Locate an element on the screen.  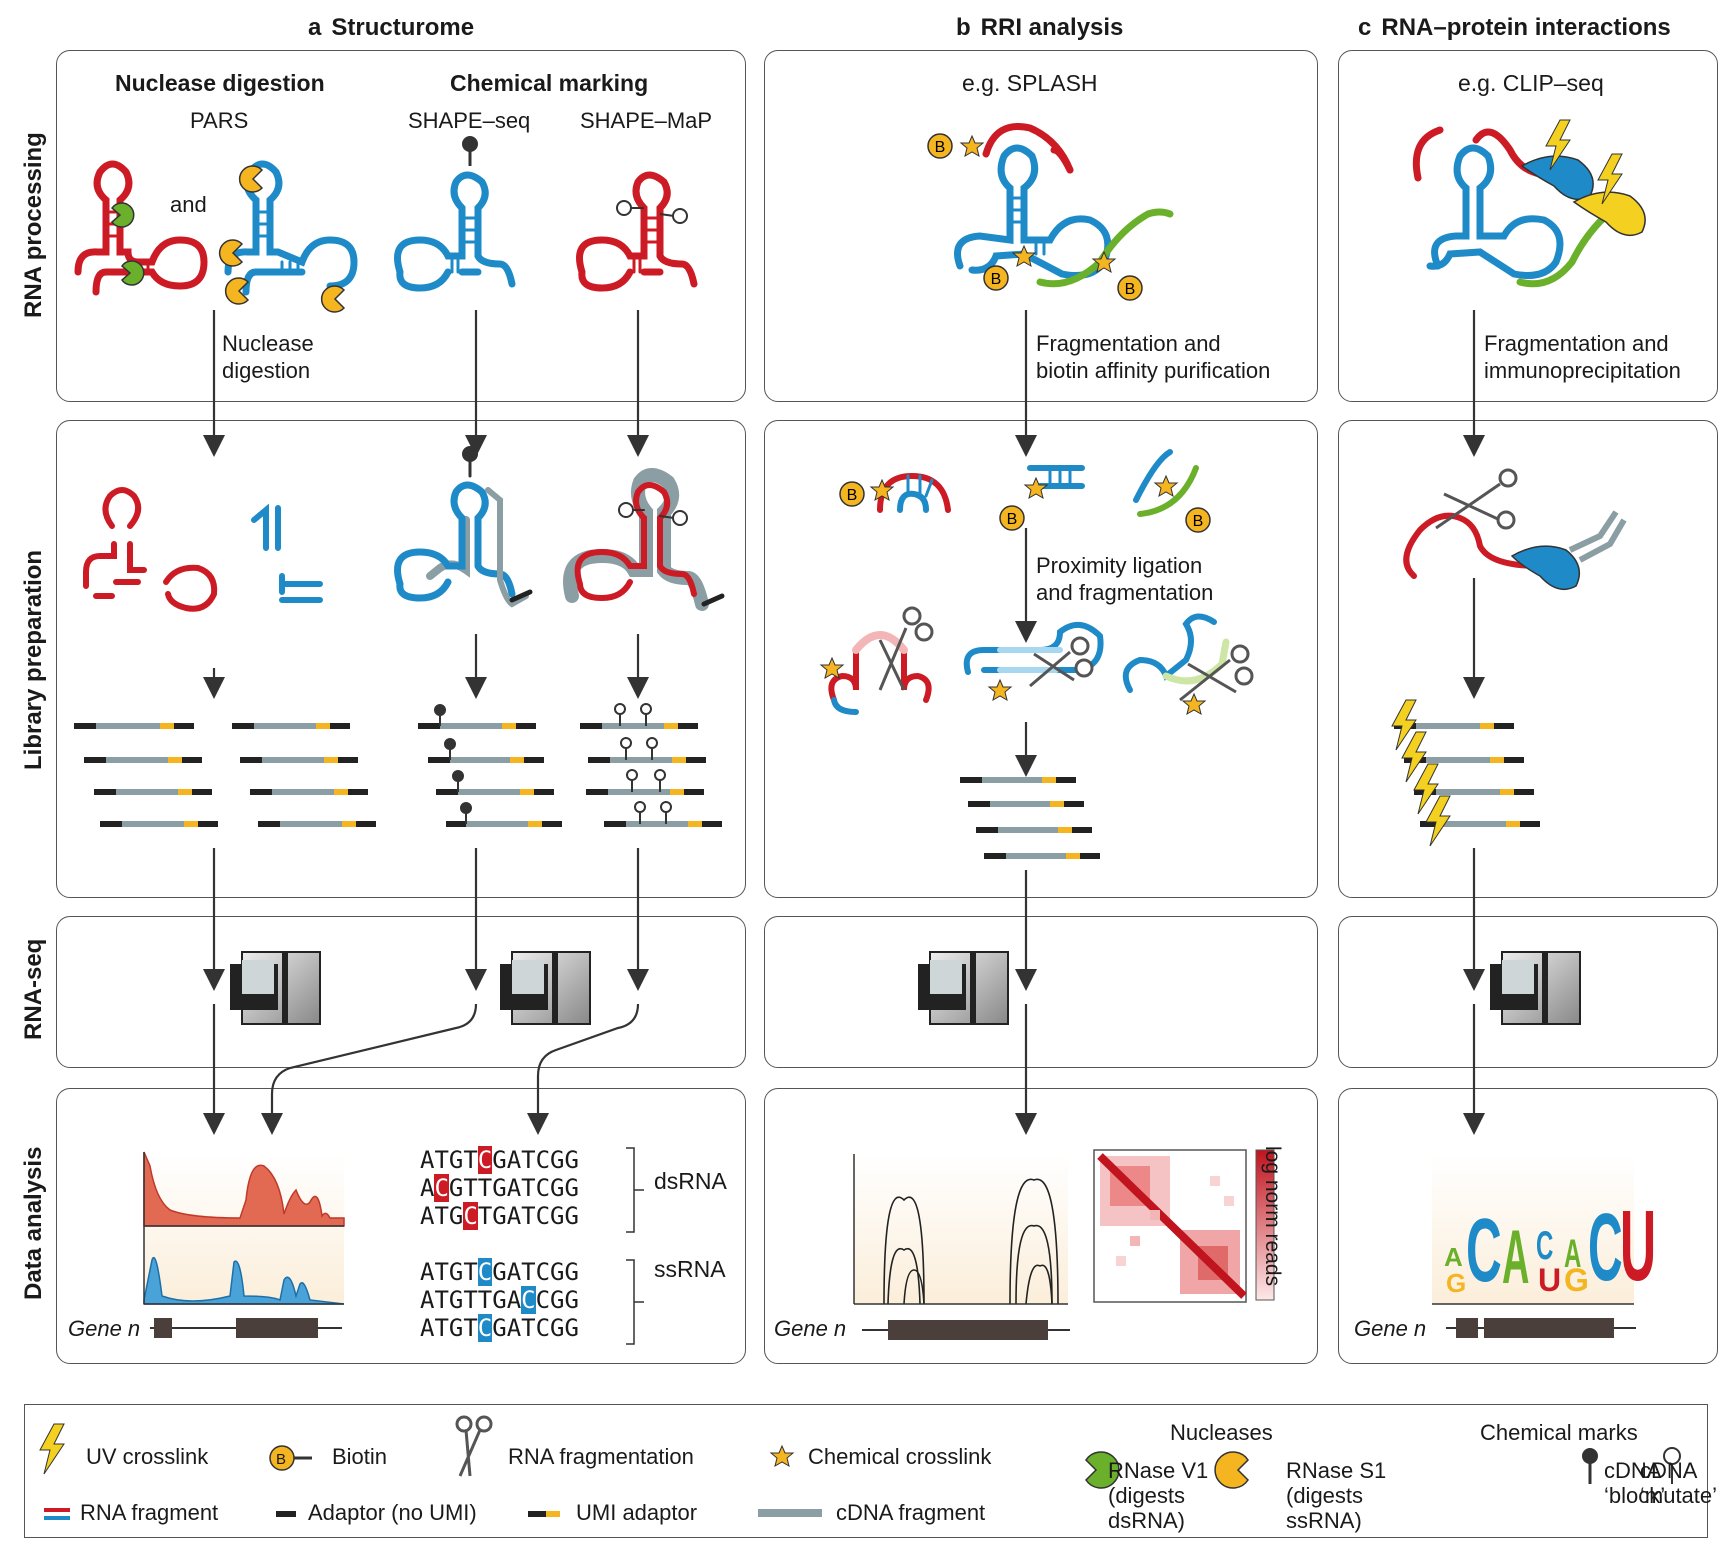
motif-letter-1-low: G is located at coordinates (1456, 1283).